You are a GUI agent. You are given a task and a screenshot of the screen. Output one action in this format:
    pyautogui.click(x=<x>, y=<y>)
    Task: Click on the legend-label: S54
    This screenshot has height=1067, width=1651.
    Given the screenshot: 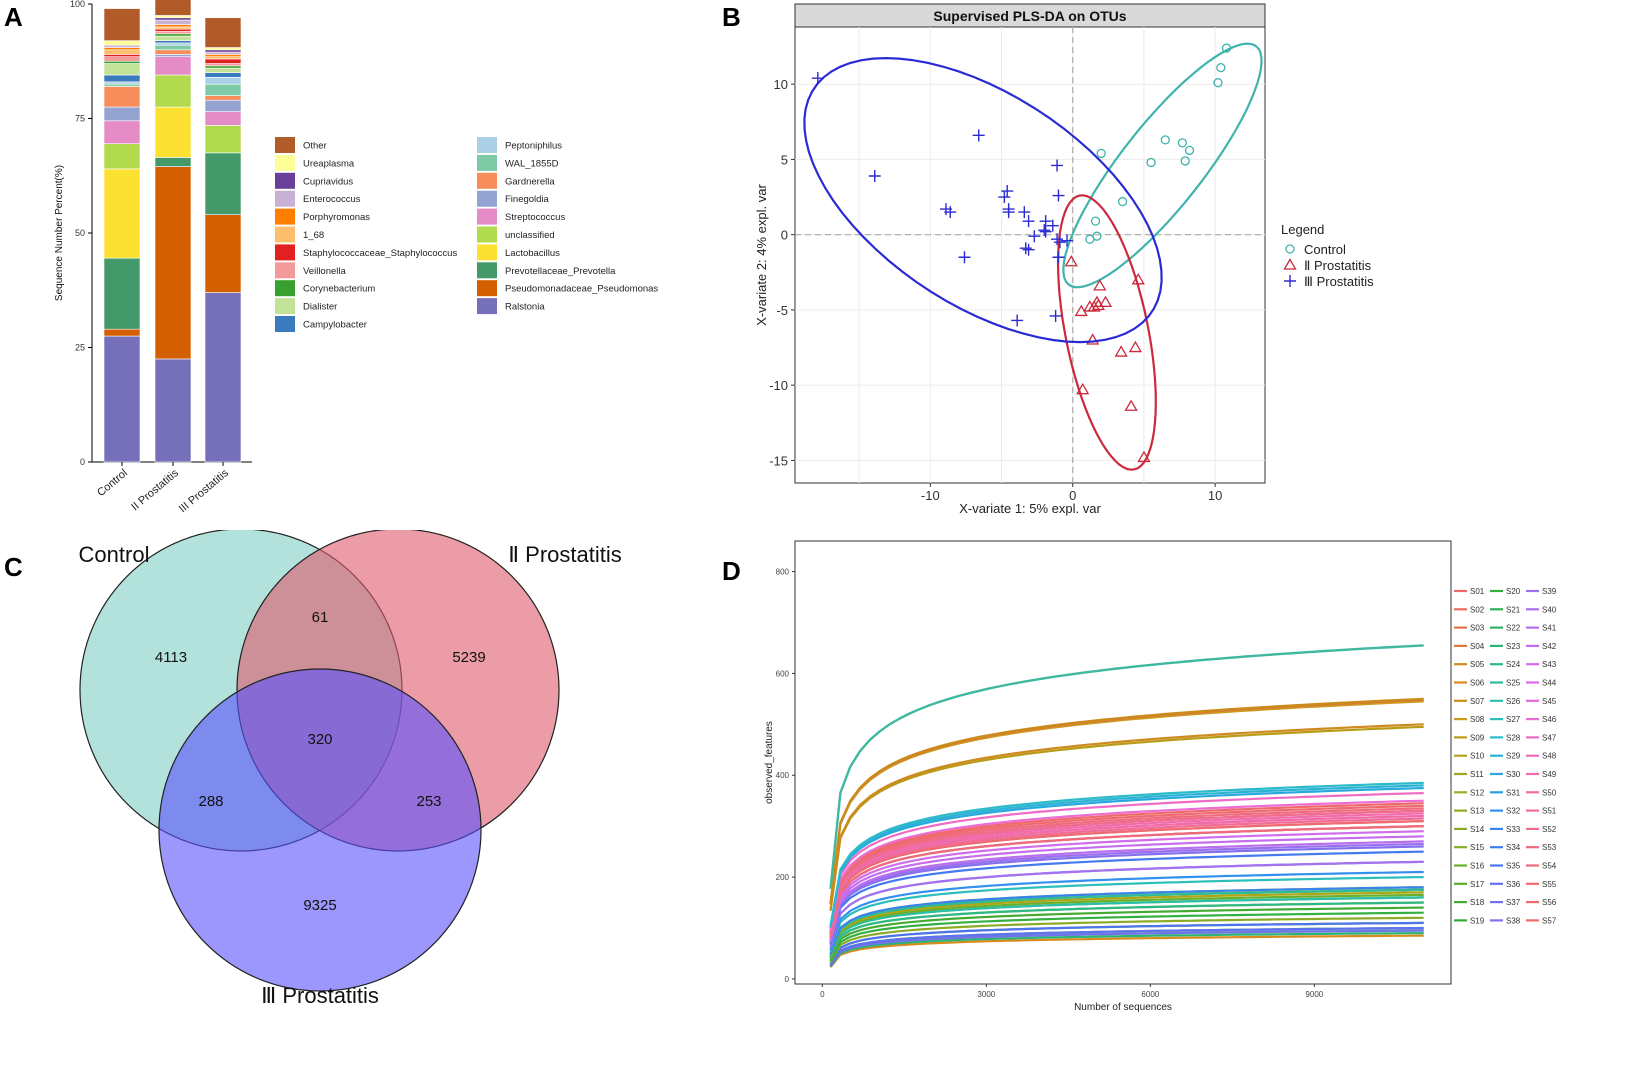 What is the action you would take?
    pyautogui.click(x=1549, y=866)
    